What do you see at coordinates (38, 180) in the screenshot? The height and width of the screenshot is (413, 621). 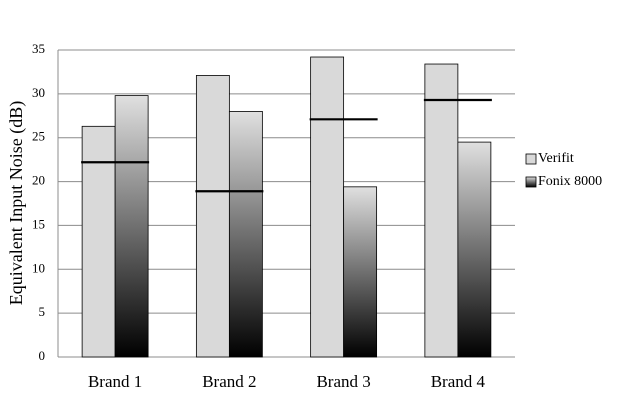 I see `y-tick-label: 20` at bounding box center [38, 180].